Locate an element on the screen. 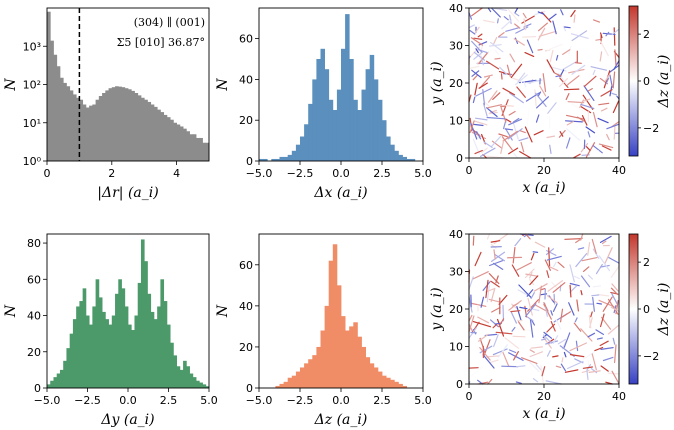  x-tick-label: 5.0 is located at coordinates (423, 173).